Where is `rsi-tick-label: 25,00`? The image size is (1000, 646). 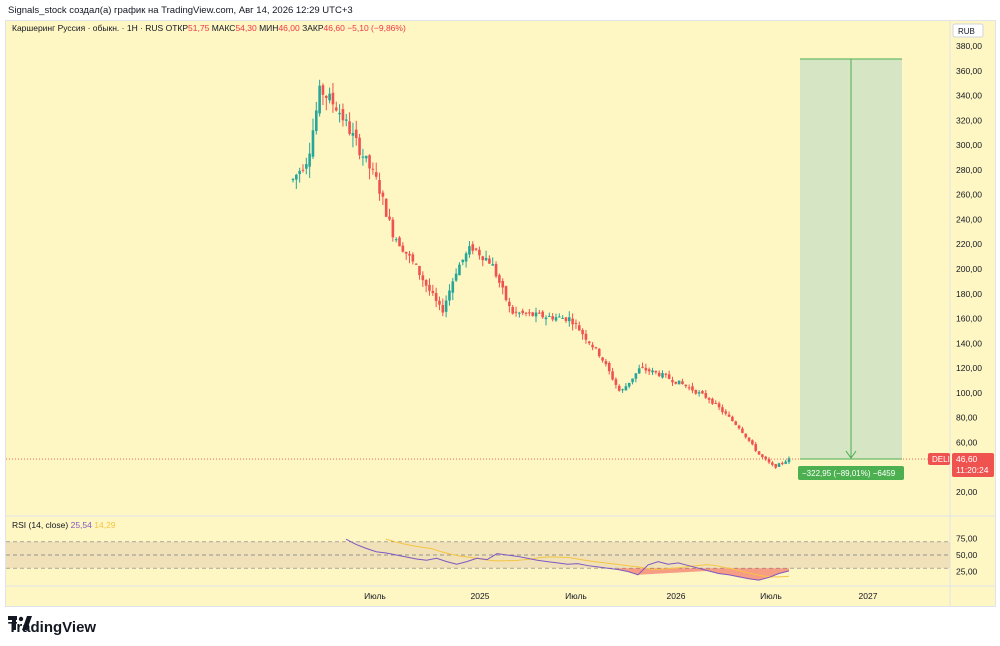
rsi-tick-label: 25,00 is located at coordinates (967, 572).